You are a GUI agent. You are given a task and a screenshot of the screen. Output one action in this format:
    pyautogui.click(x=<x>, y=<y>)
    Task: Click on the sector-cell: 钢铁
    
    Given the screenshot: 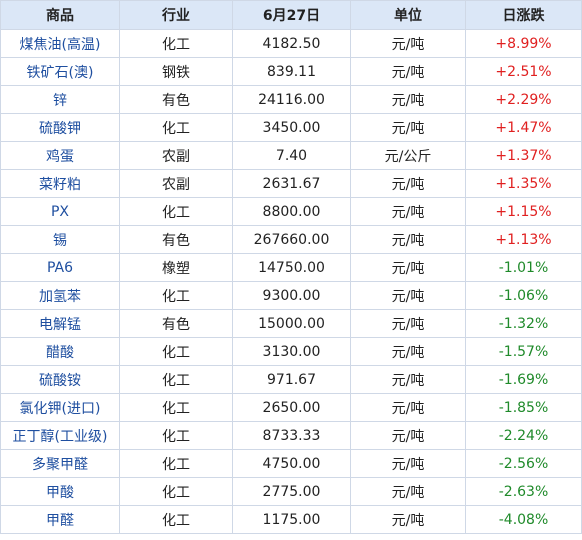 What is the action you would take?
    pyautogui.click(x=176, y=71)
    